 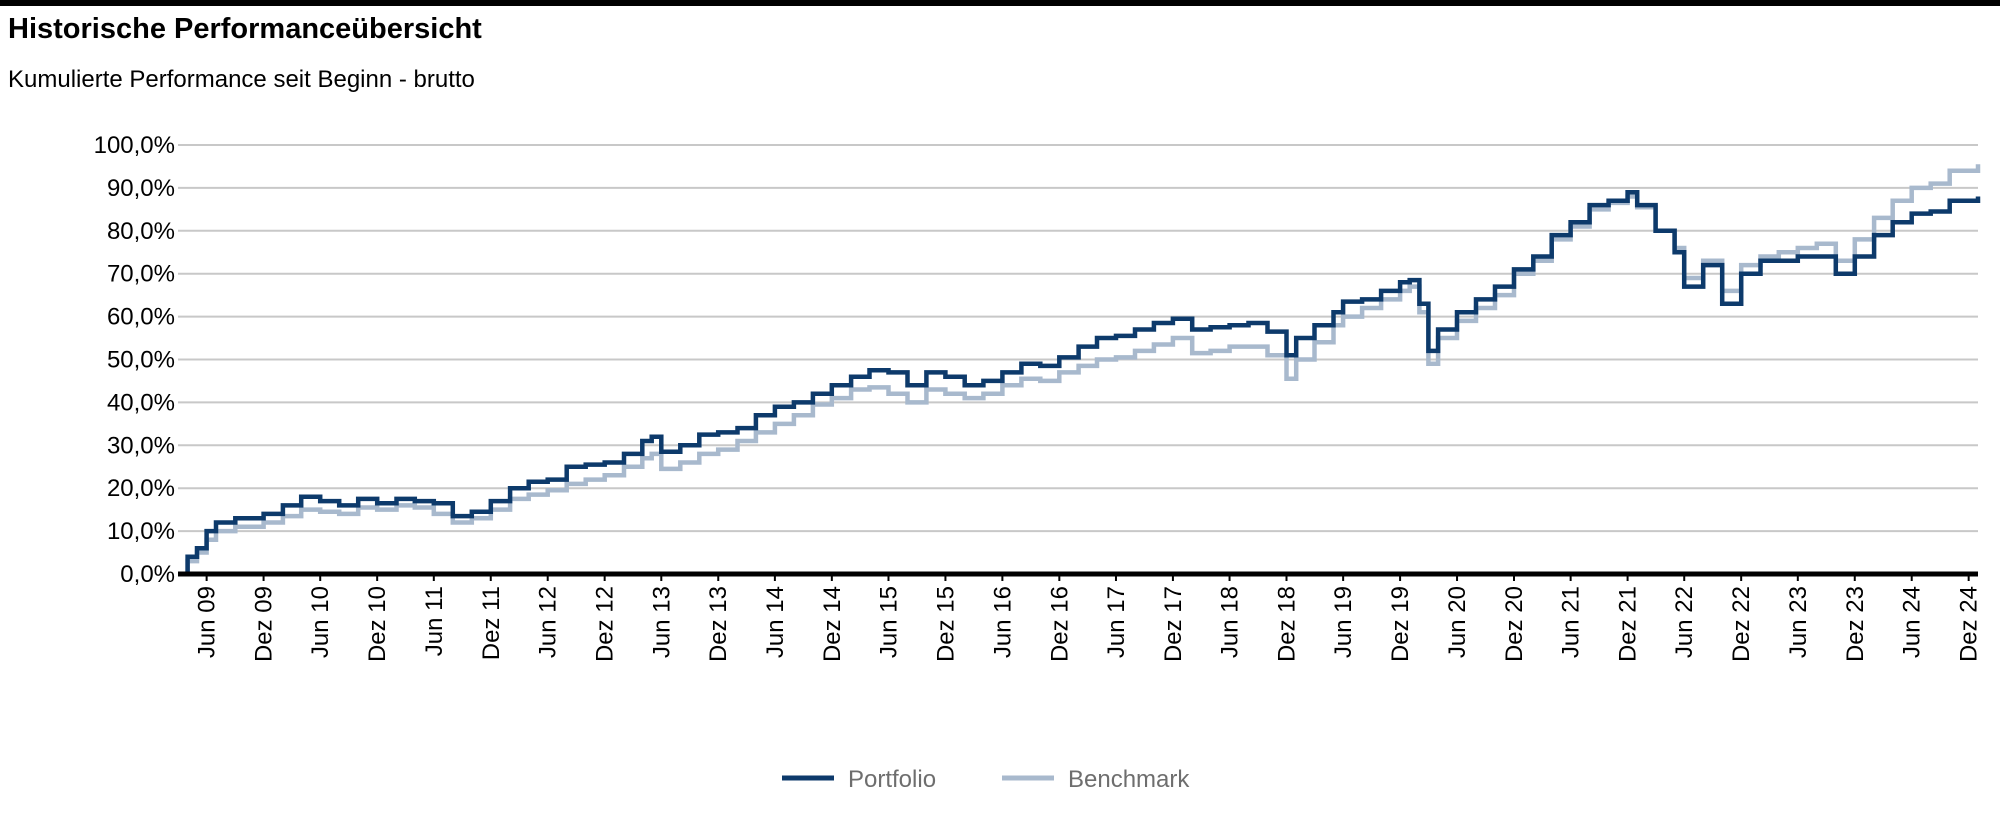 I want to click on y-tick-label: 80,0%, so click(x=141, y=231).